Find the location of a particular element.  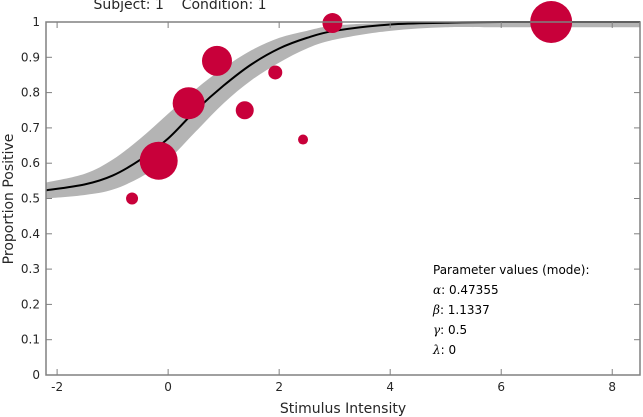

y-tick-label: 0.9 is located at coordinates (30, 57).